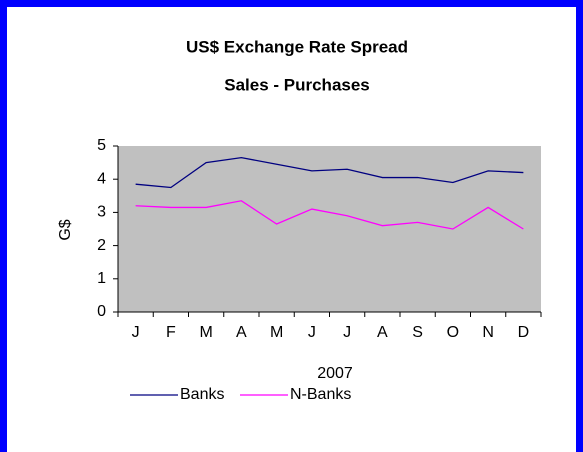 This screenshot has height=452, width=583. Describe the element at coordinates (65, 229) in the screenshot. I see `y-axis-label: G$` at that location.